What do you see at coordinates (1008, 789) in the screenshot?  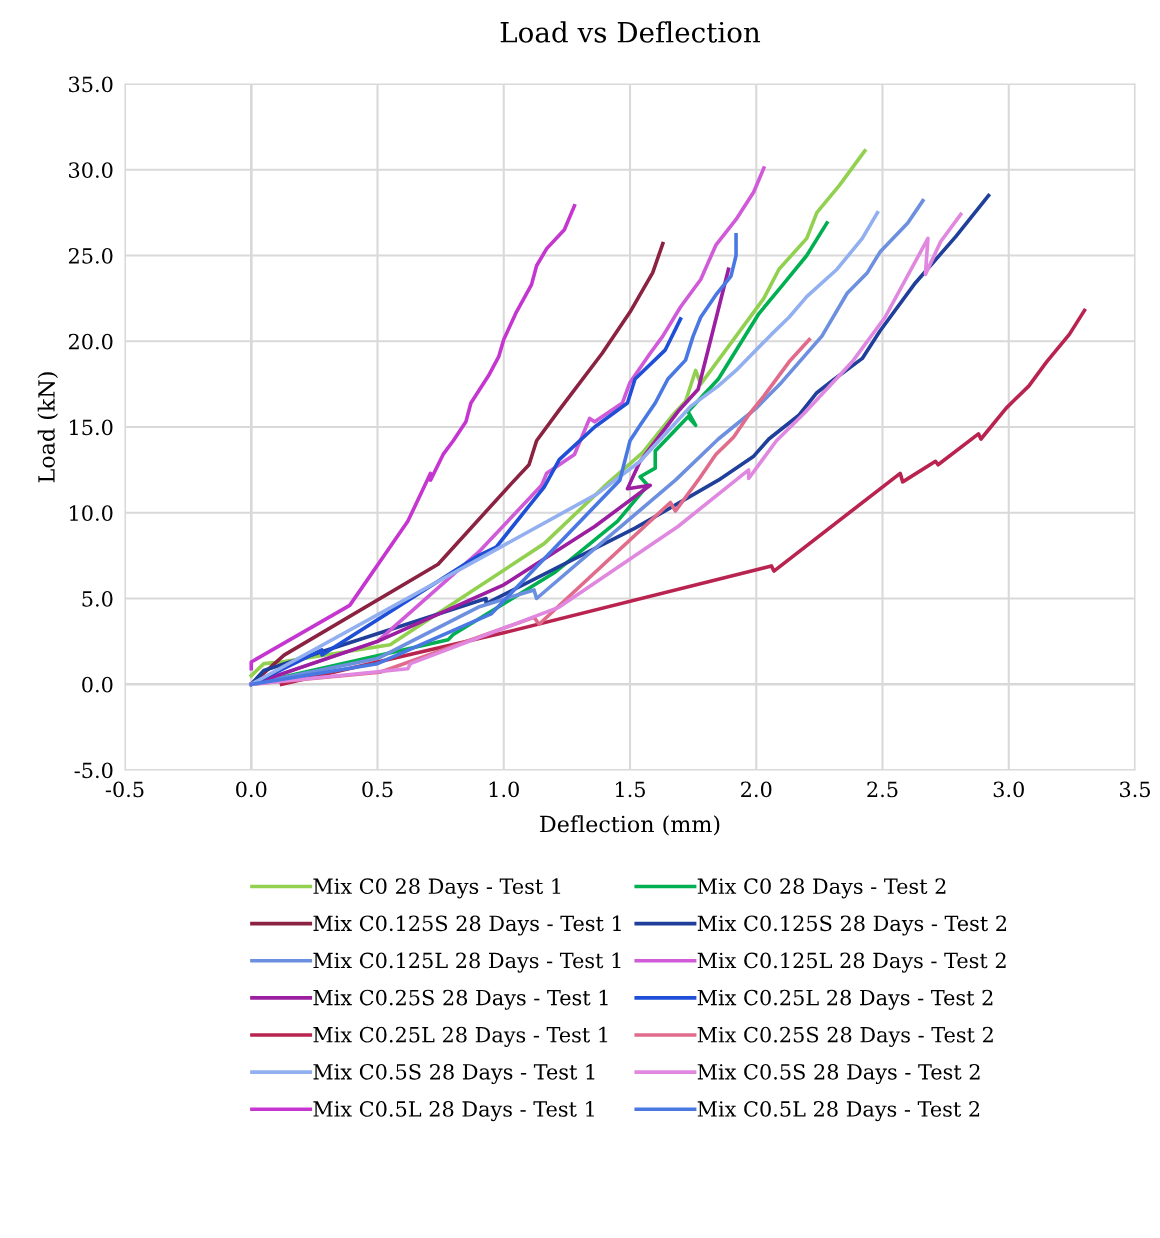 I see `x-tick-label: 3.0` at bounding box center [1008, 789].